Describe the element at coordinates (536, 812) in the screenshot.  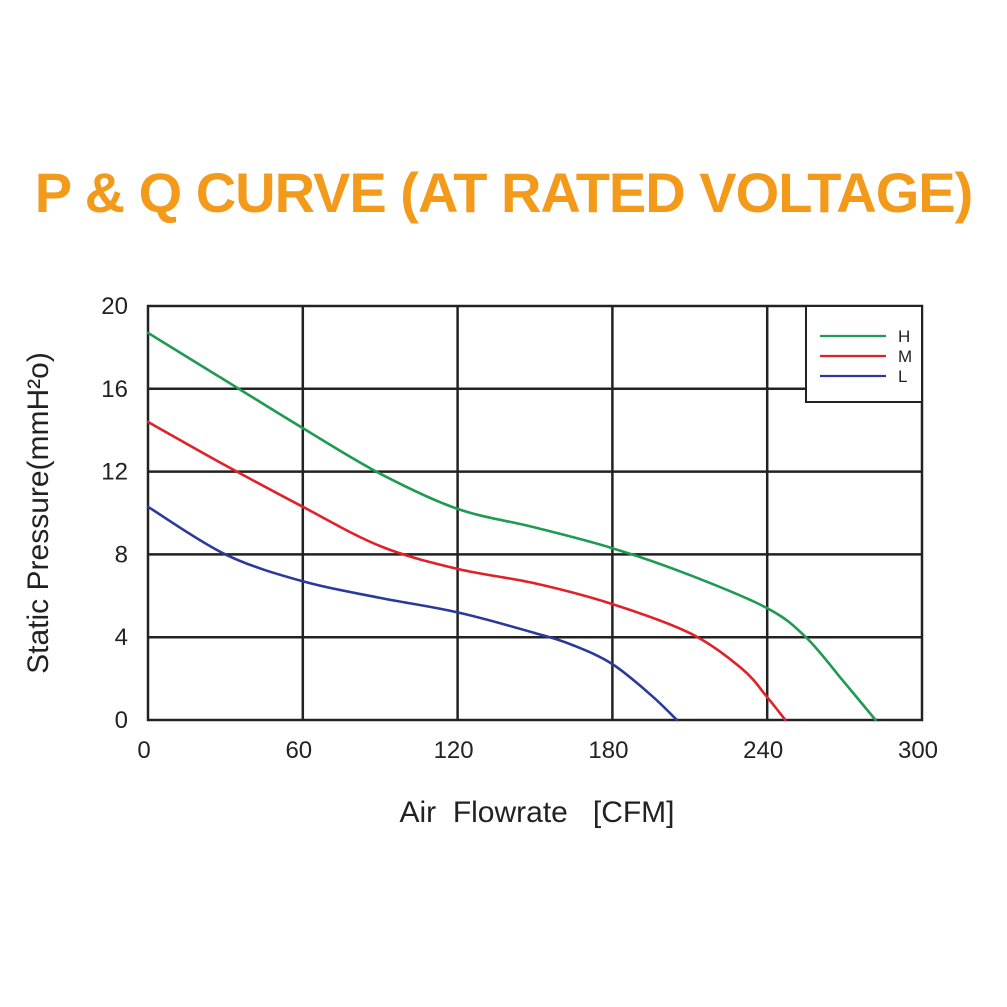
I see `x-axis-title: Air Flowrate [CFM]` at that location.